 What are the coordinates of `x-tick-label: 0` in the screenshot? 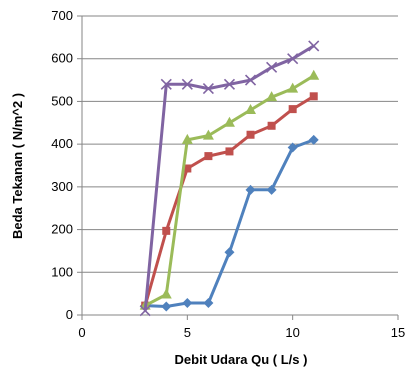 It's located at (81, 332).